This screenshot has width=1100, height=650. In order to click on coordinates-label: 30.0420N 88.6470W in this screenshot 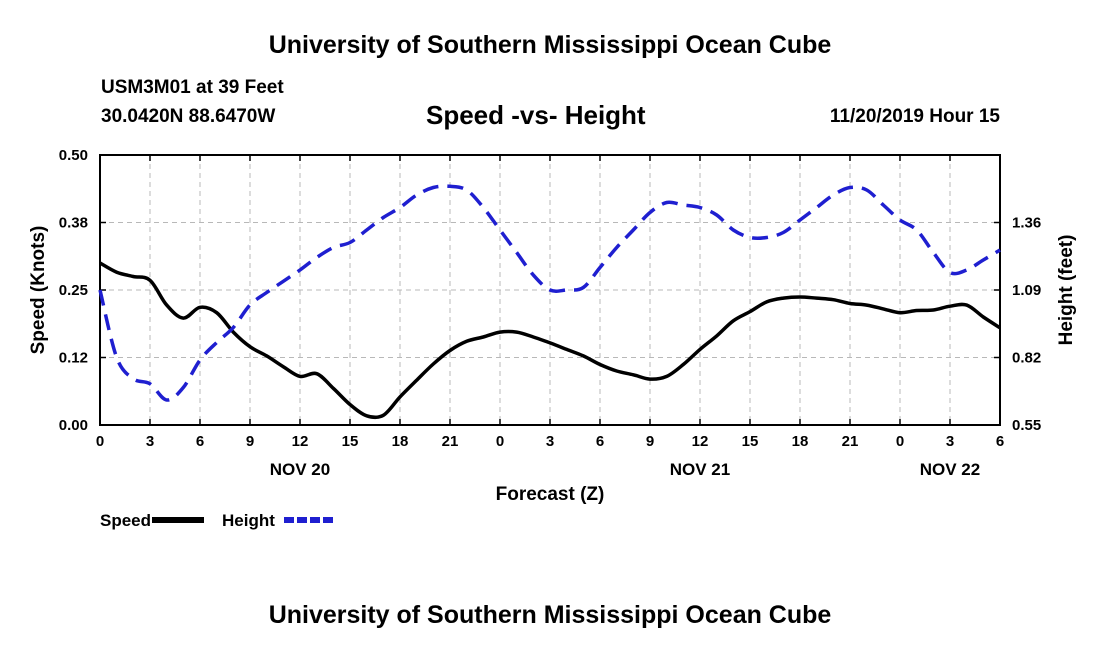, I will do `click(188, 116)`.